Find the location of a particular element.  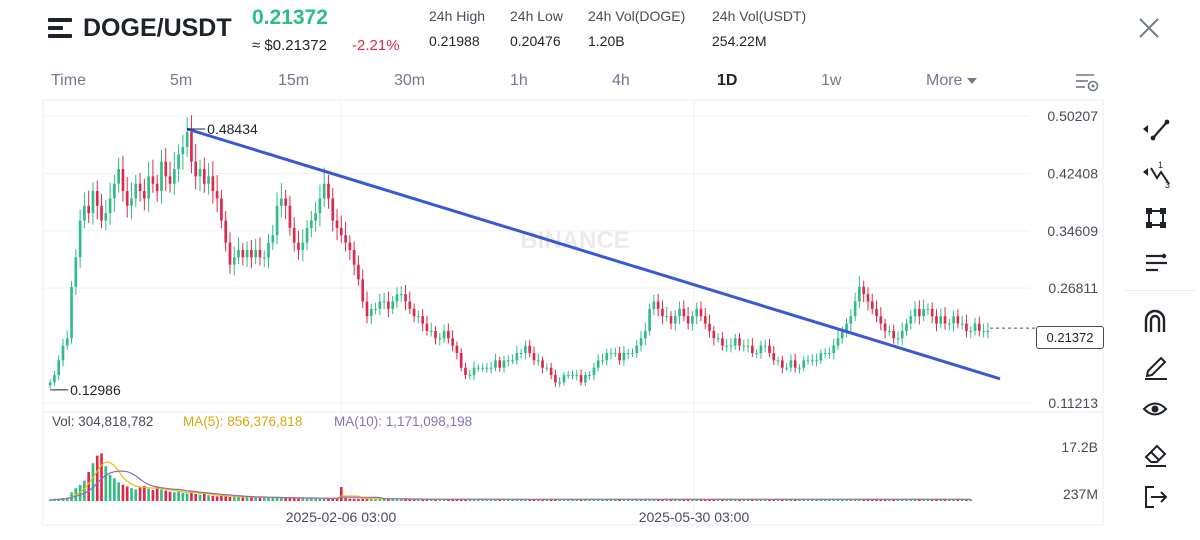

eraser-icon is located at coordinates (1155, 453).